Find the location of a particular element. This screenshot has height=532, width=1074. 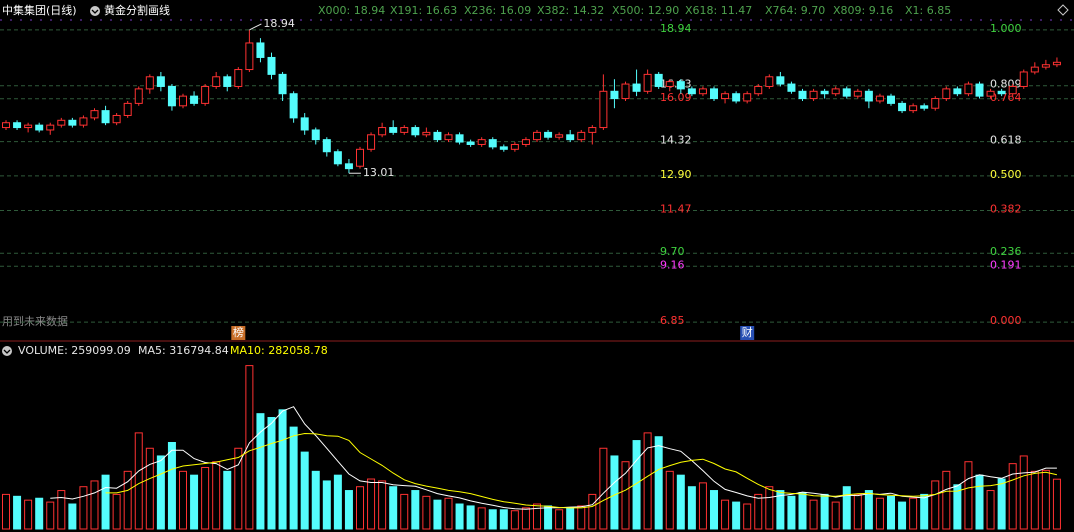

fib-price-label: 9.16 is located at coordinates (672, 264).